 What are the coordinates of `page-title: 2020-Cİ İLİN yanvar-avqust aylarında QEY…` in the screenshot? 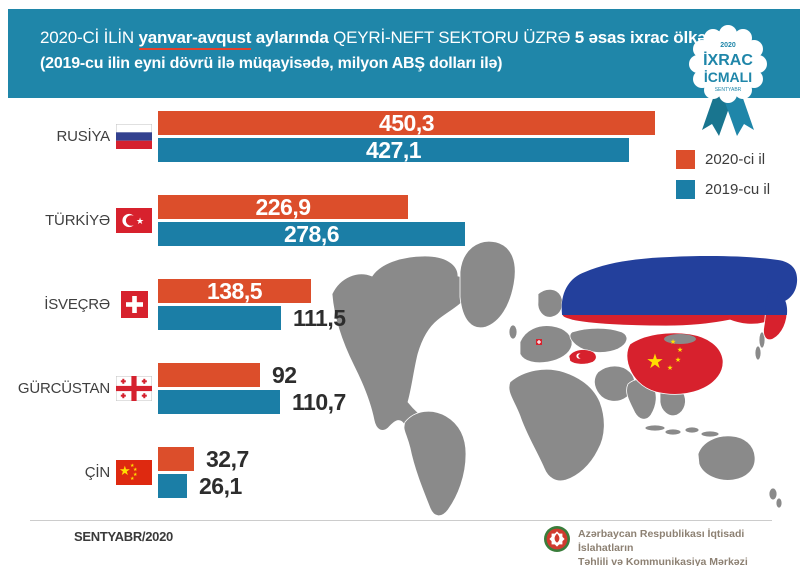 It's located at (380, 51).